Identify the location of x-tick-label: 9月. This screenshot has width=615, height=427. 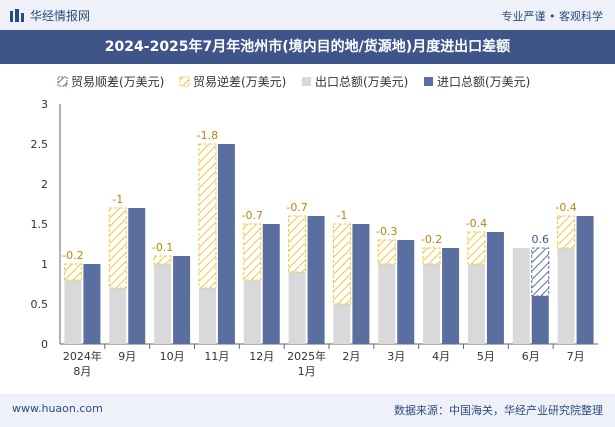
(127, 356).